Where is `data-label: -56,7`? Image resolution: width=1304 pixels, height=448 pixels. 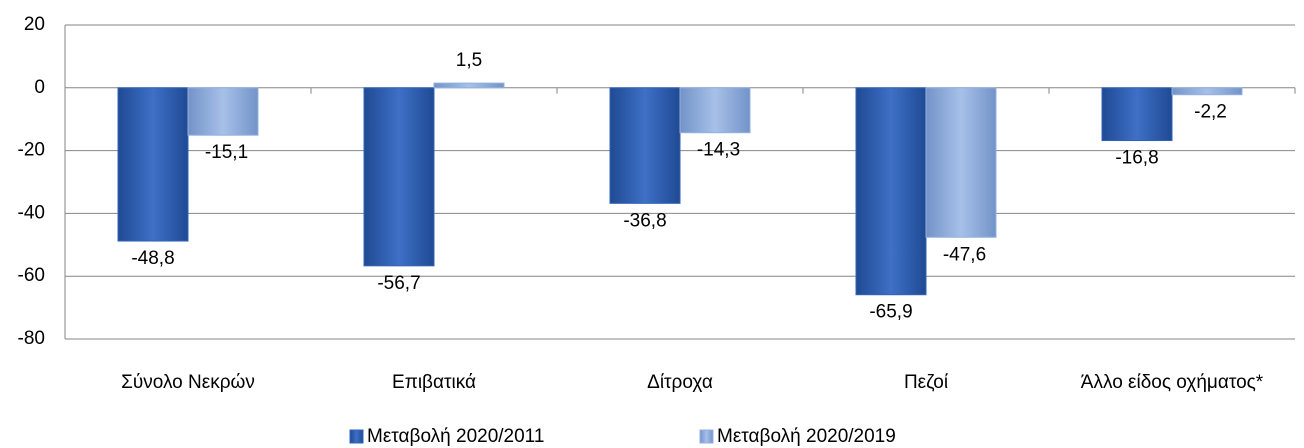
data-label: -56,7 is located at coordinates (398, 283).